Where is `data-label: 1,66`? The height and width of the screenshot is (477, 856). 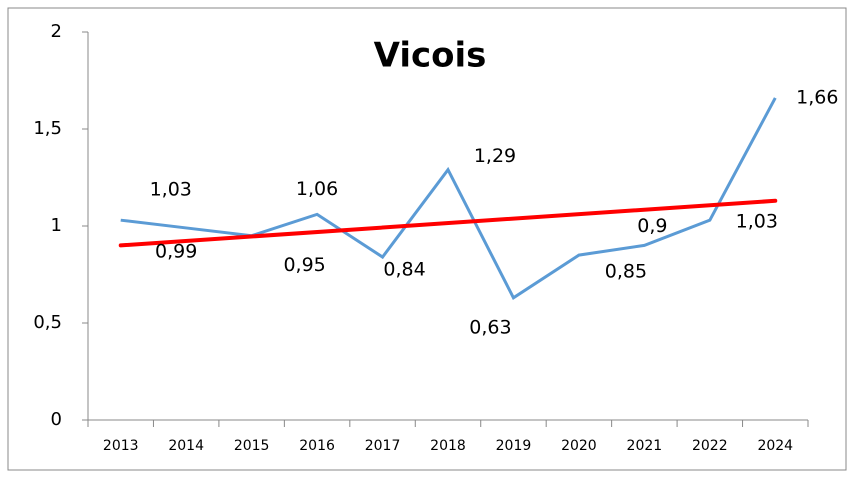
data-label: 1,66 is located at coordinates (817, 97).